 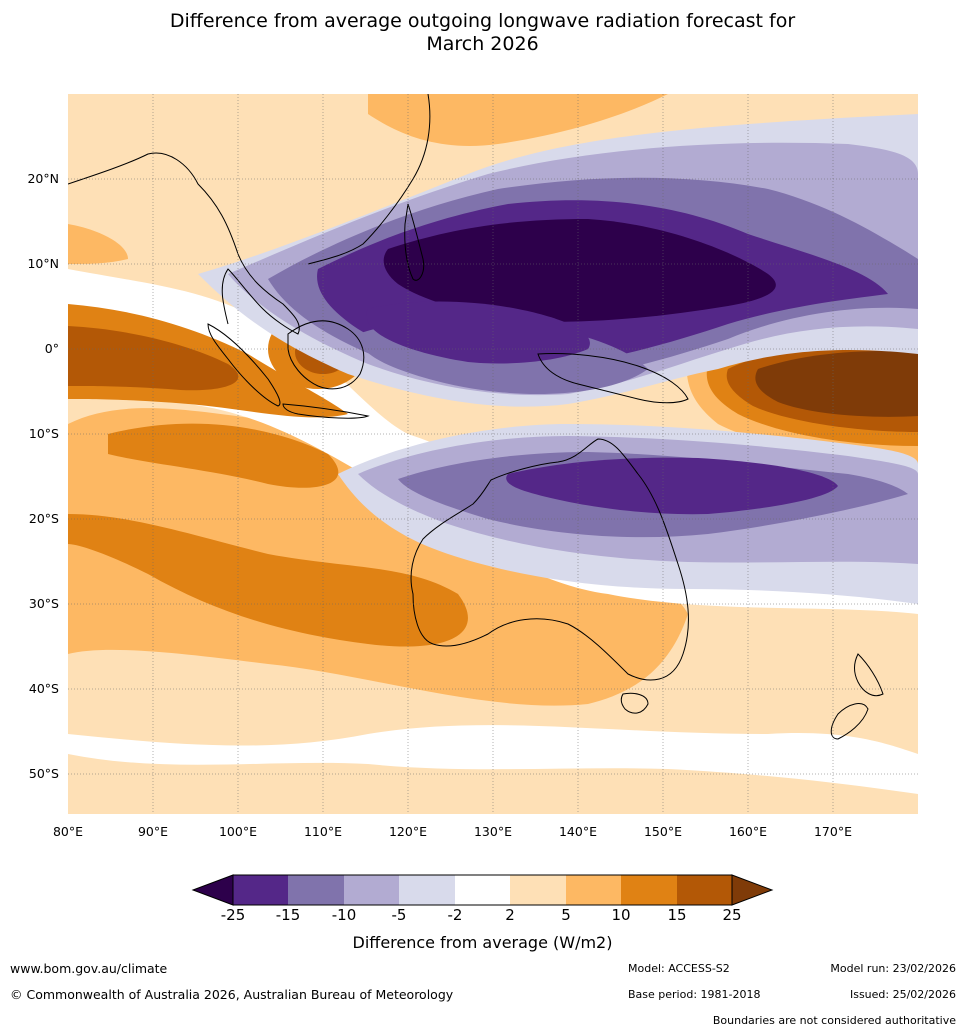 What do you see at coordinates (244, 365) in the screenshot?
I see `sumatra-coastline` at bounding box center [244, 365].